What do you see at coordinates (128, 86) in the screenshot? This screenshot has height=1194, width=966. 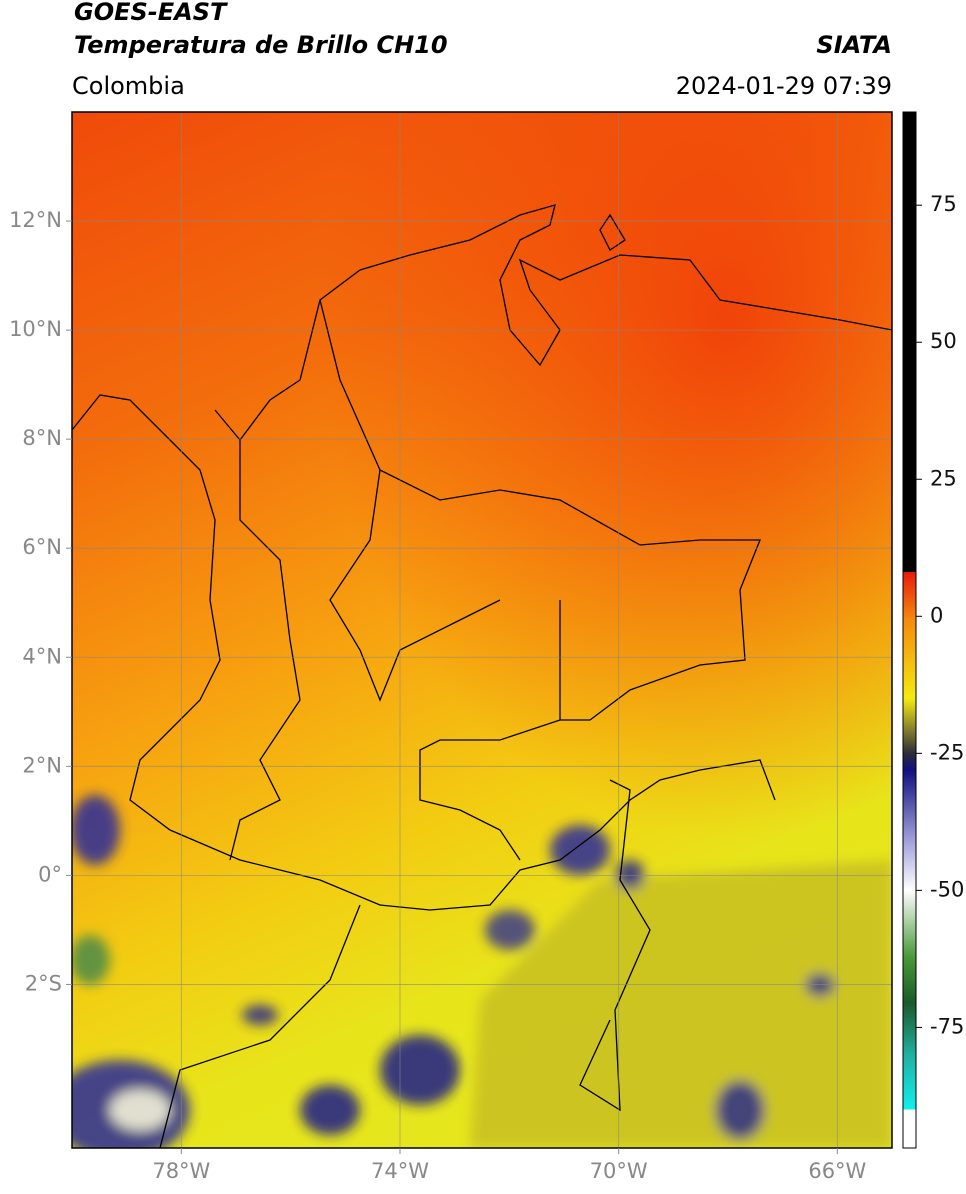 I see `region: Colombia` at bounding box center [128, 86].